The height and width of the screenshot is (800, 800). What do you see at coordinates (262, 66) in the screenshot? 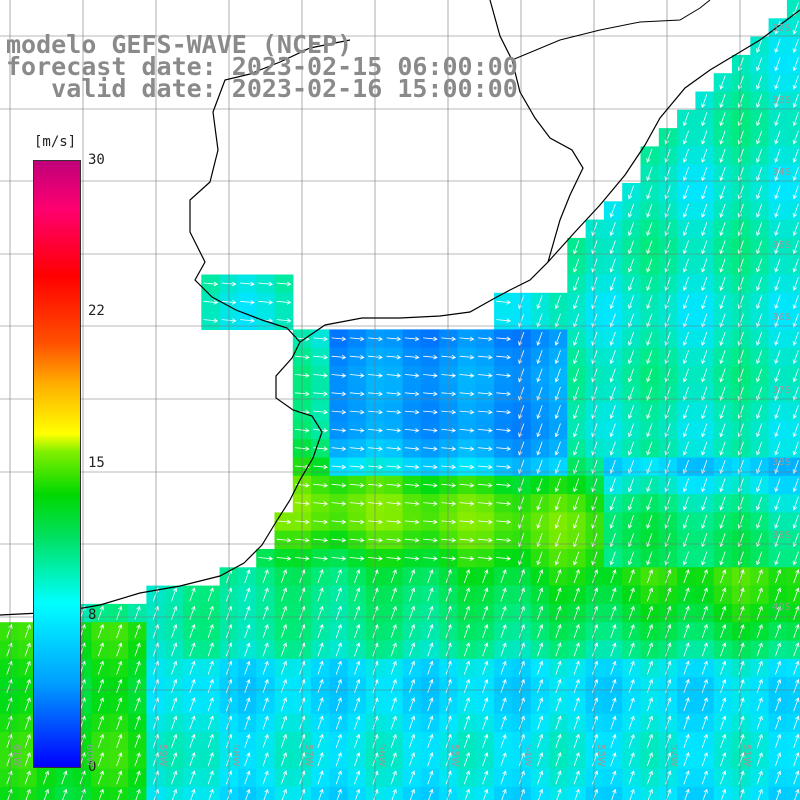
I see `title-forecast-date: forecast date: 2023-02-15 06:00:00` at bounding box center [262, 66].